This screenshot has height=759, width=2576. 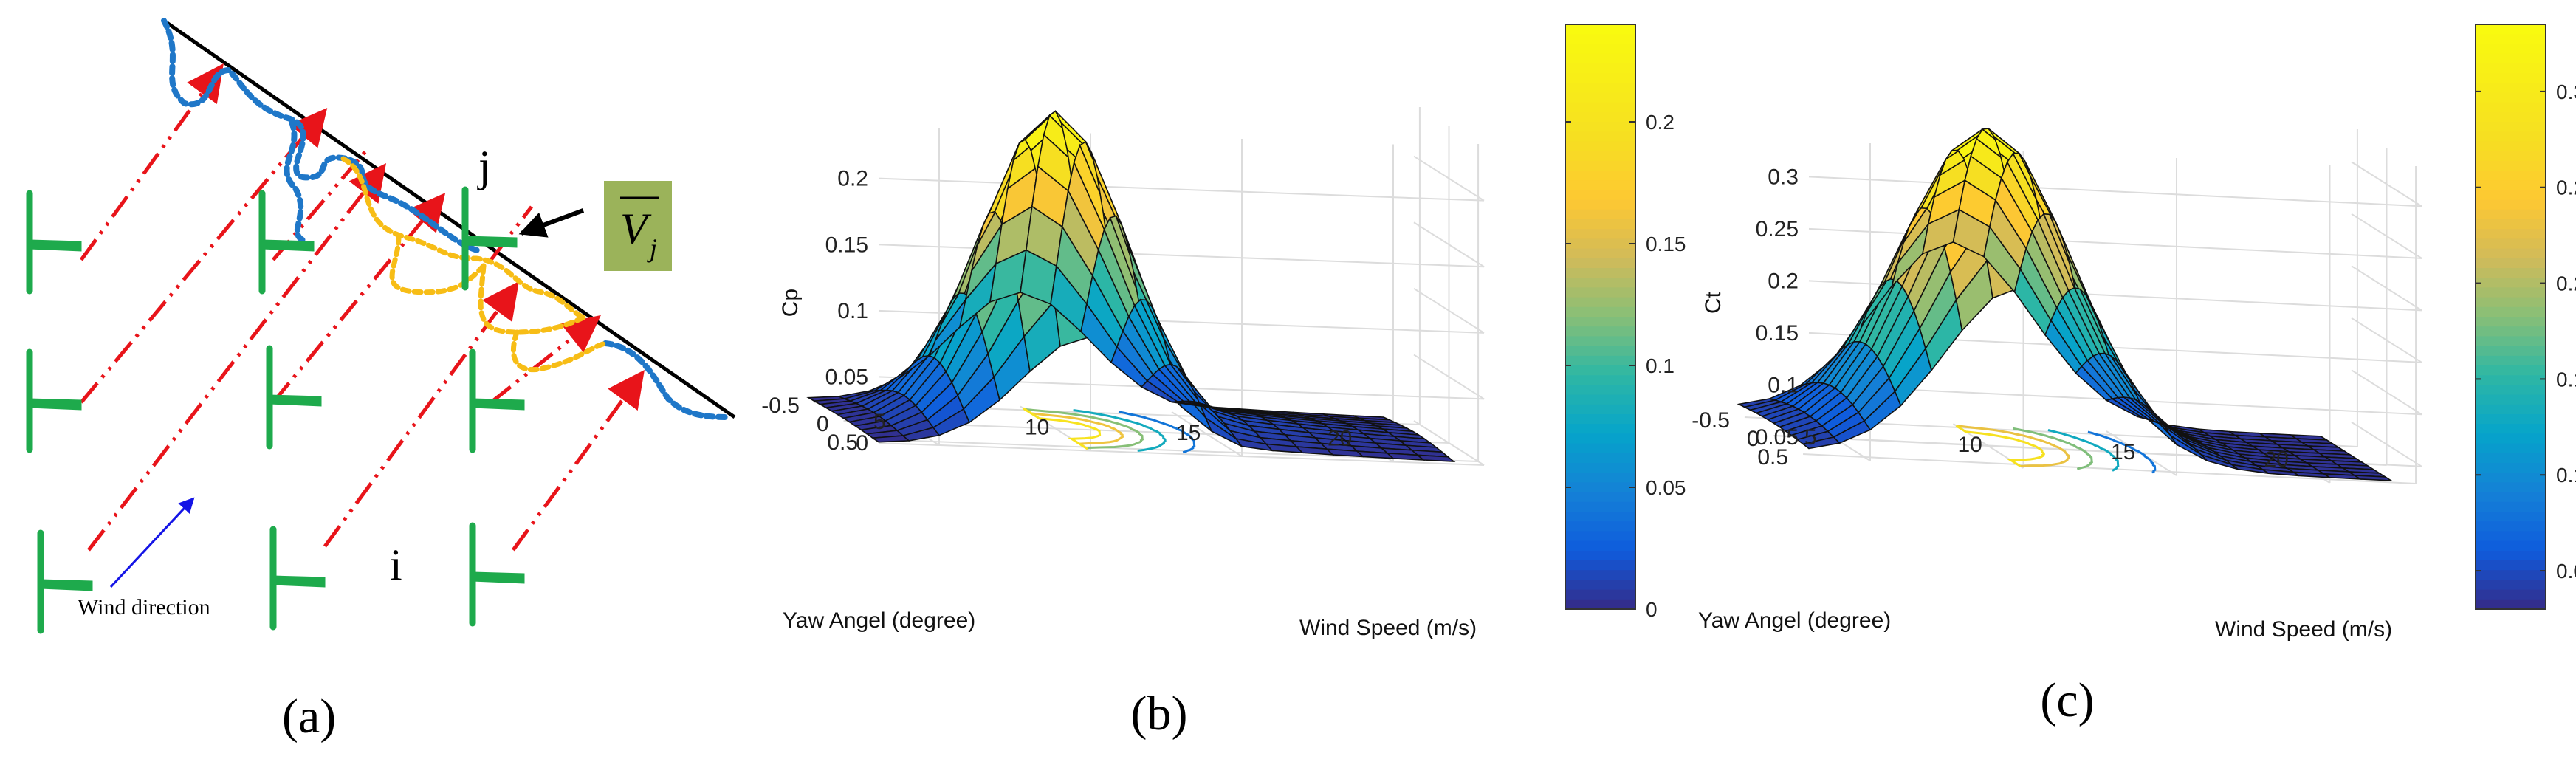 What do you see at coordinates (2276, 459) in the screenshot?
I see `x-tick-label: 20` at bounding box center [2276, 459].